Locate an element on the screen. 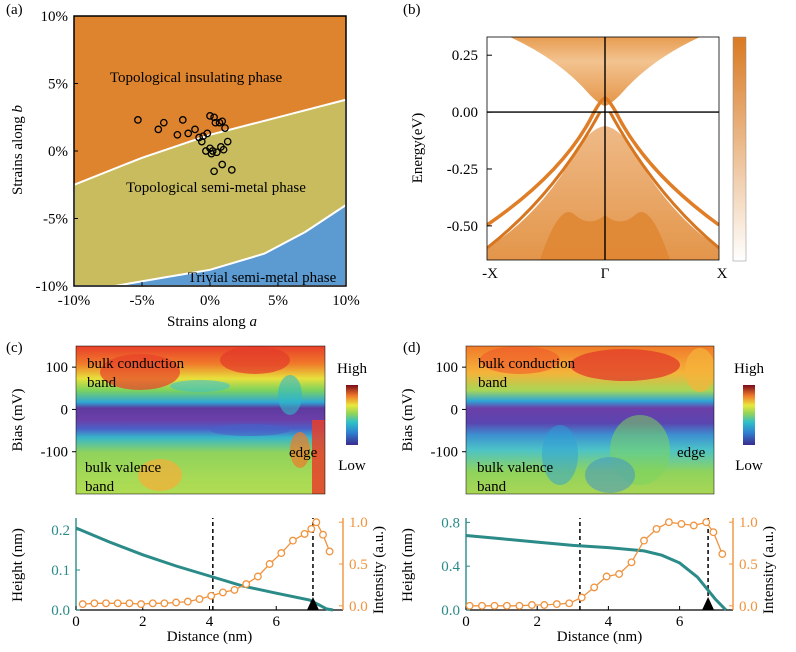 This screenshot has width=796, height=652. xtick-minus-x: -X is located at coordinates (490, 274).